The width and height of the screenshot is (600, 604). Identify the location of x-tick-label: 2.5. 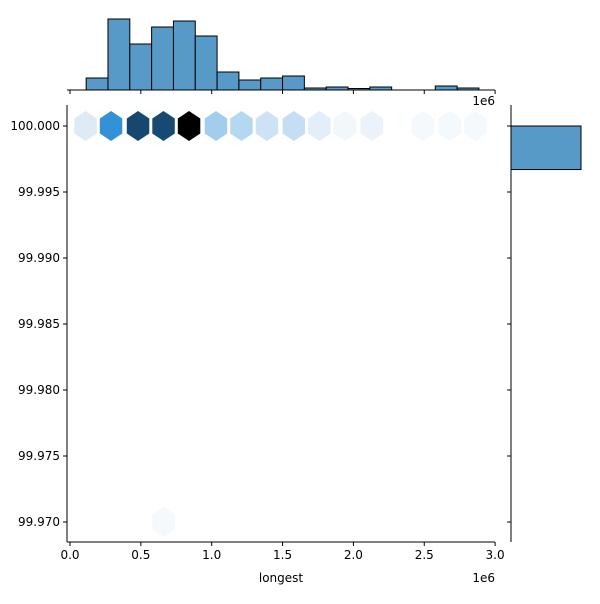
(424, 555).